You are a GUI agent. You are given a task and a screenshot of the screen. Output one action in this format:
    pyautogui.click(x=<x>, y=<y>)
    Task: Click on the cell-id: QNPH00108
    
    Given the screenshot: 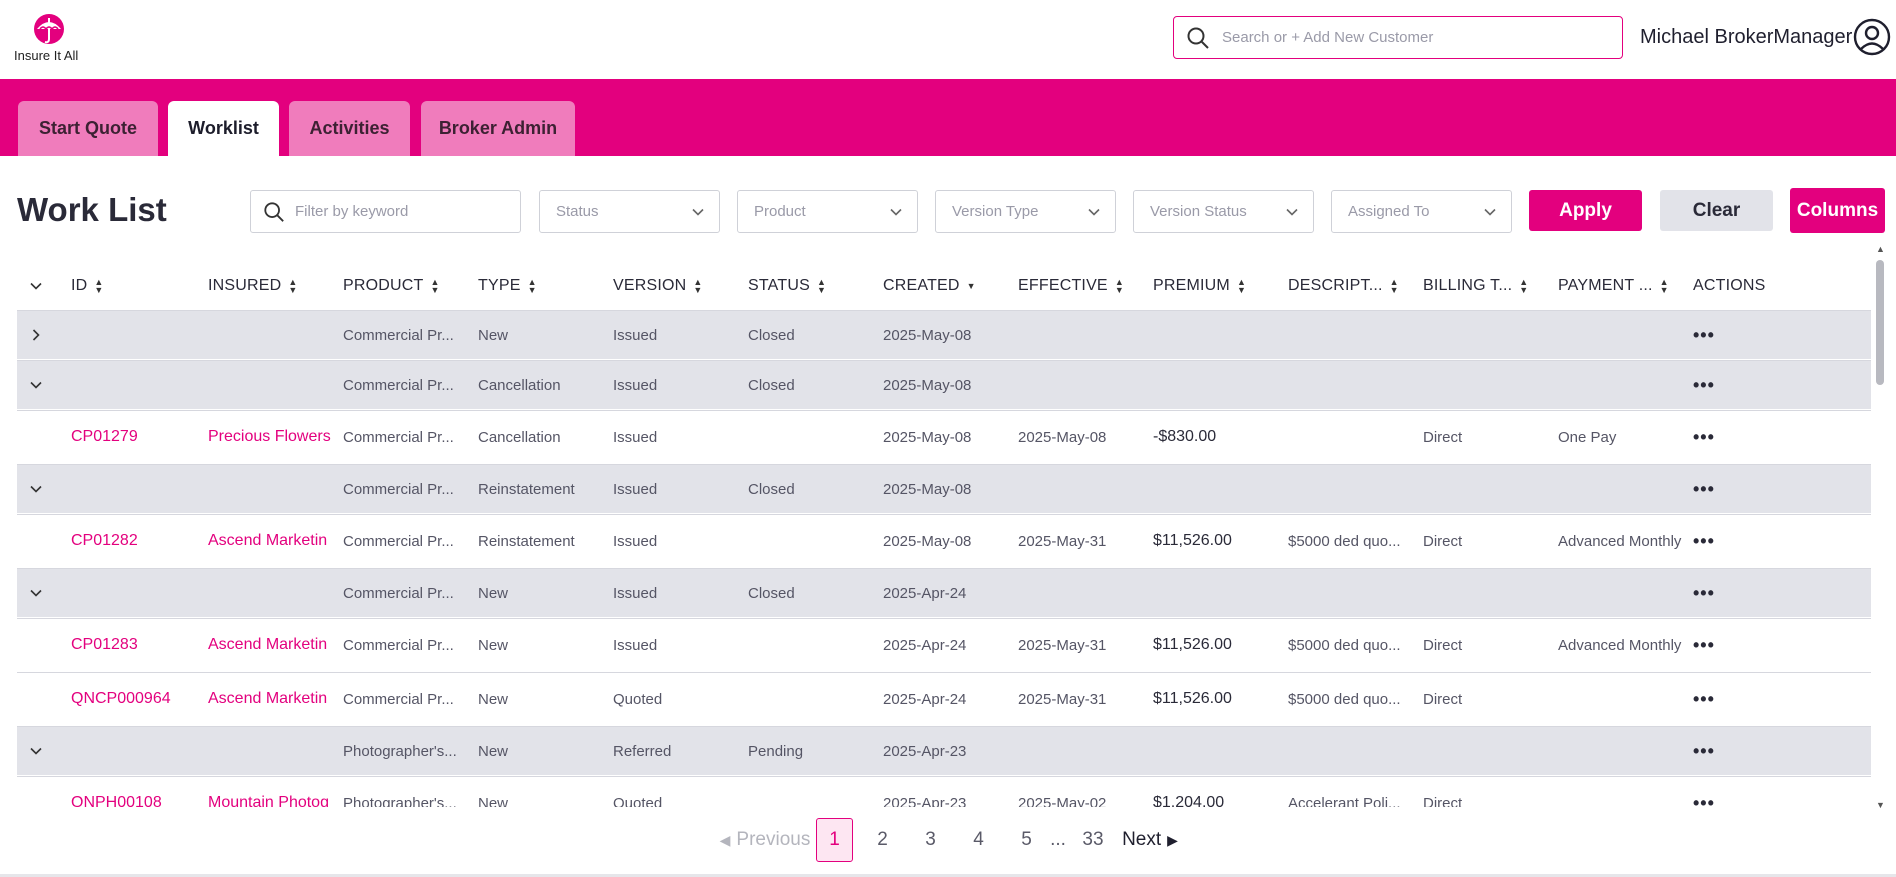 What is the action you would take?
    pyautogui.click(x=116, y=800)
    